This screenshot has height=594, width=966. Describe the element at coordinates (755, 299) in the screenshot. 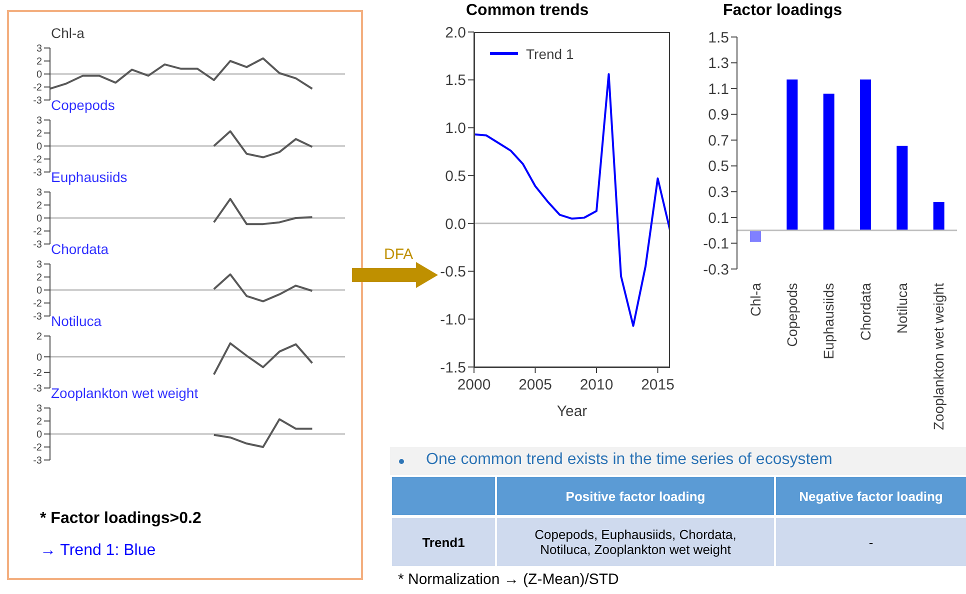

I see `x-tick-label: Chl-a` at that location.